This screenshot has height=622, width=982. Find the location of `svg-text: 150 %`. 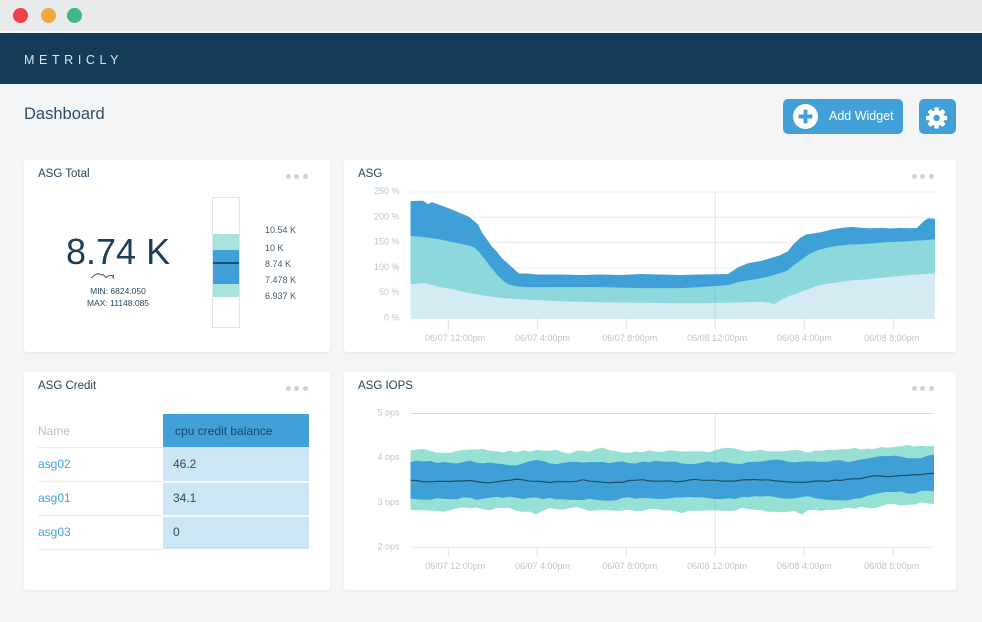

svg-text: 150 % is located at coordinates (387, 242).